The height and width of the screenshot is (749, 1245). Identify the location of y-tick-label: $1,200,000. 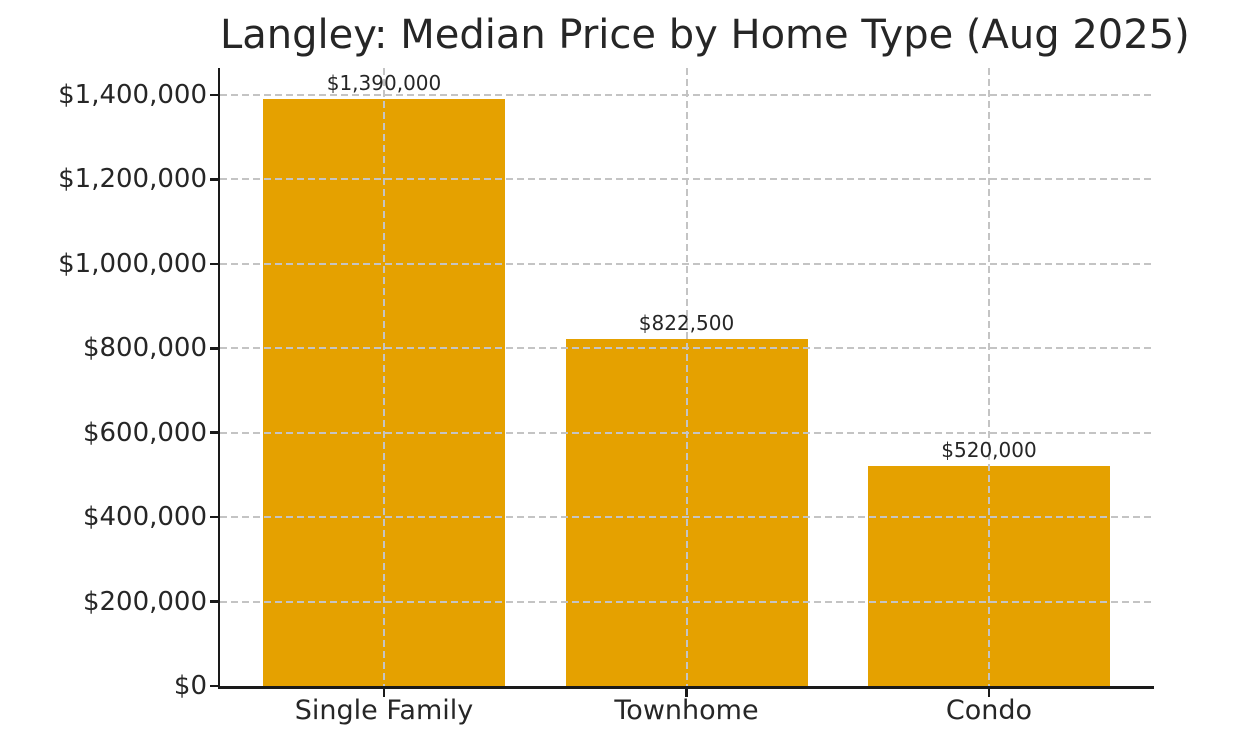
(132, 179).